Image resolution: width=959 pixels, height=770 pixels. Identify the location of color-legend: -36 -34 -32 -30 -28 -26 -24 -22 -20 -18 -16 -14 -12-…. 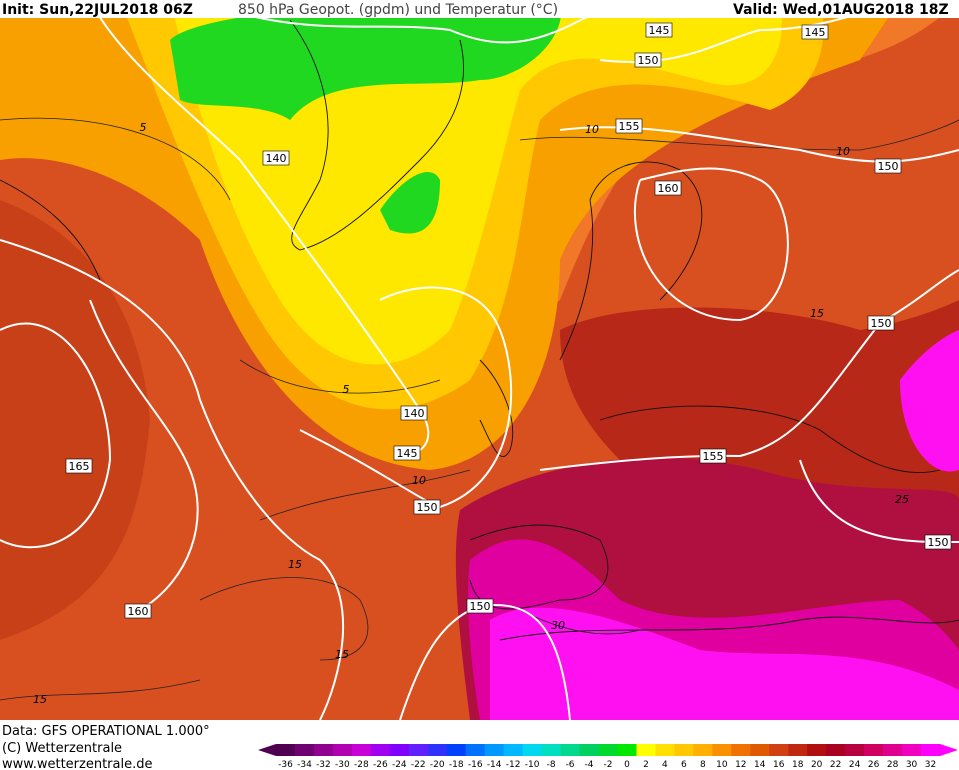
(608, 757).